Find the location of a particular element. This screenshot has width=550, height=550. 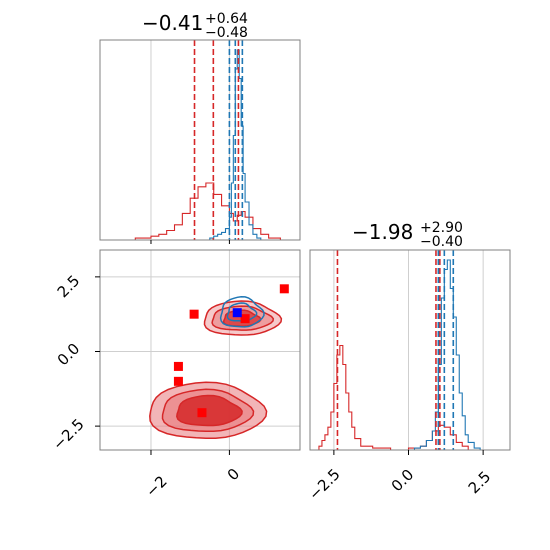

y1-tick-0: 2.5 is located at coordinates (69, 287).